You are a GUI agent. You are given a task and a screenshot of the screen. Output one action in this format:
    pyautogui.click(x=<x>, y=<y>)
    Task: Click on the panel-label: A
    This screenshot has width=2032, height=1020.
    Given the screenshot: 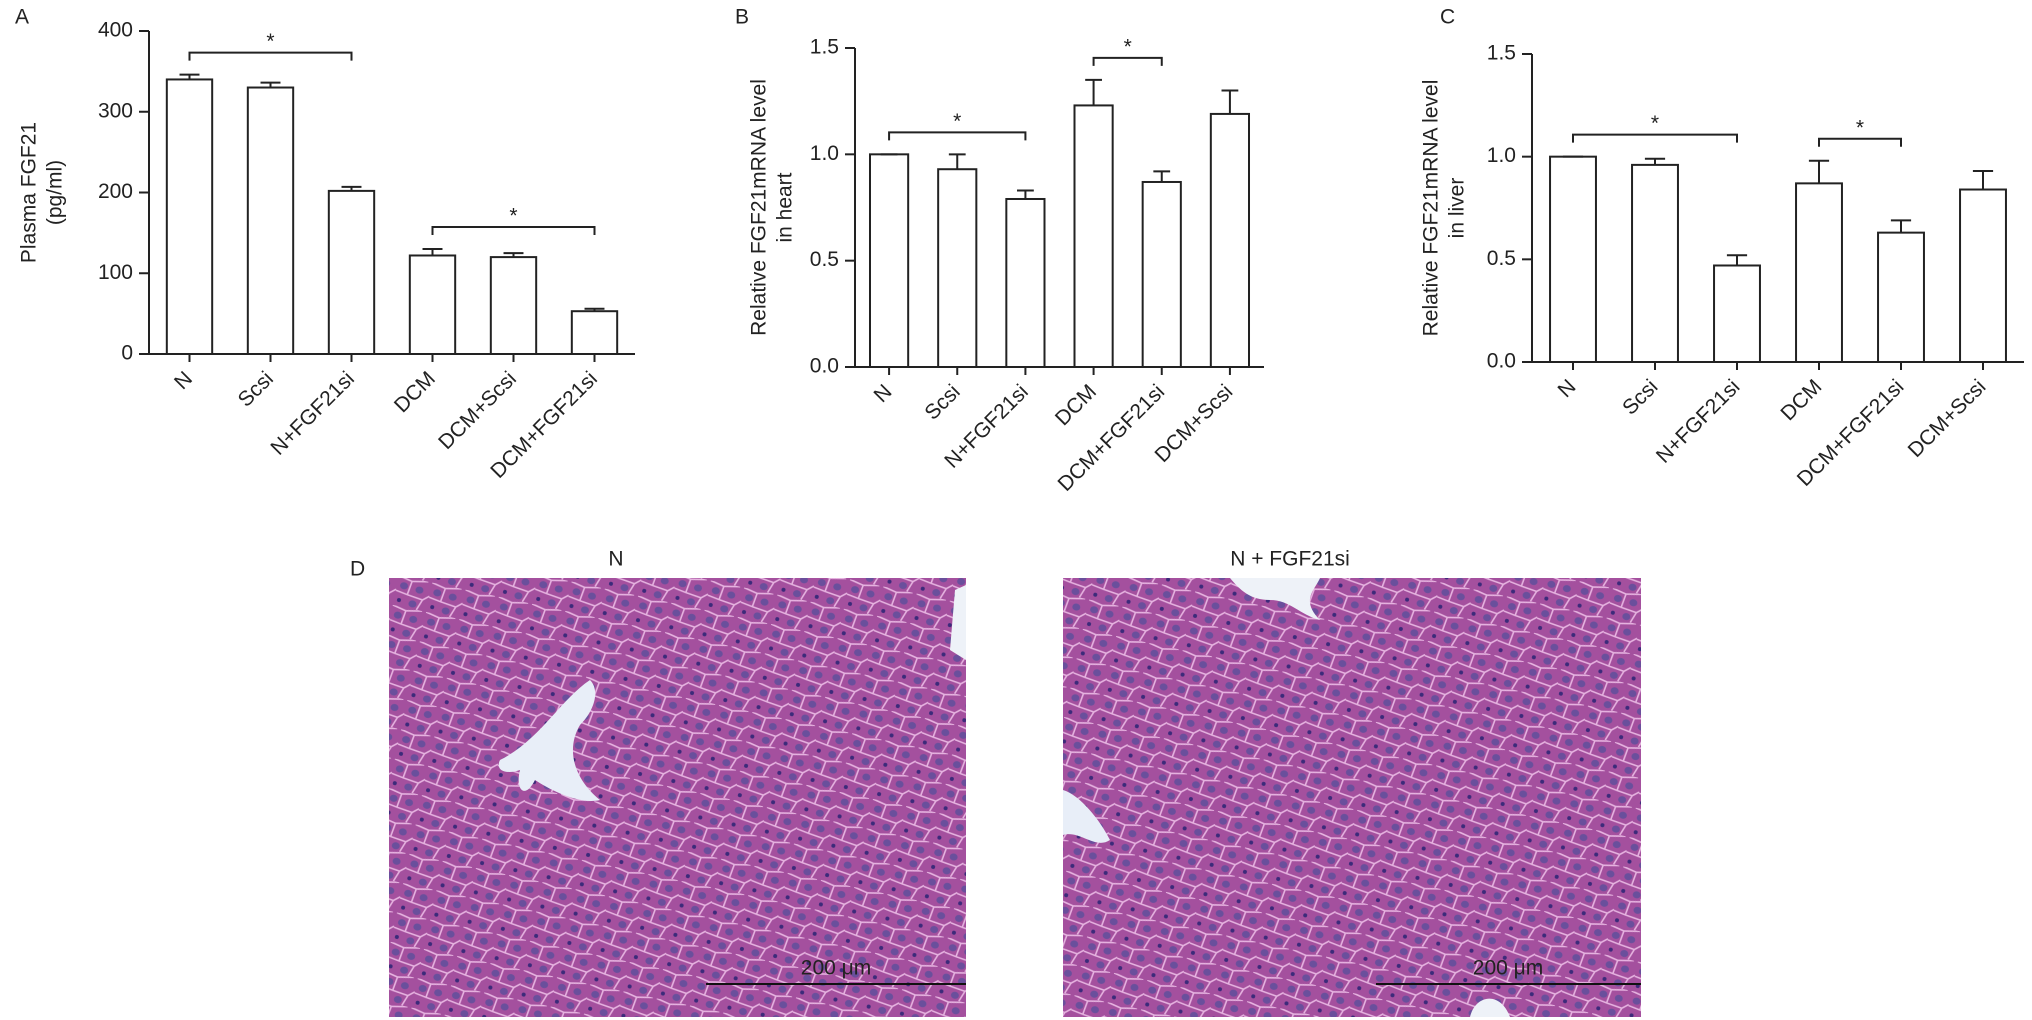 What is the action you would take?
    pyautogui.click(x=22, y=17)
    